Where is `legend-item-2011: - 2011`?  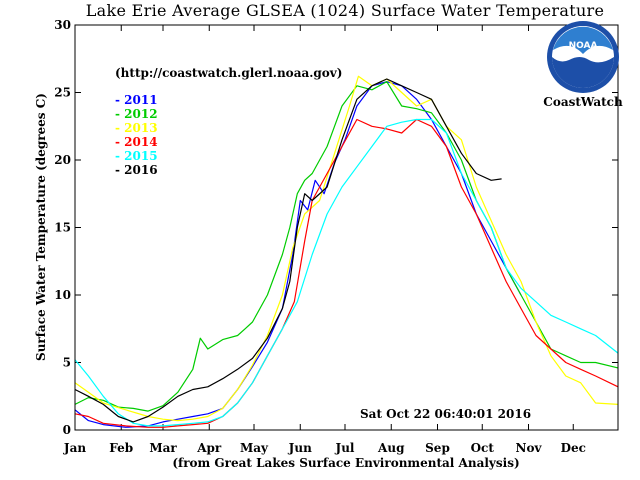
legend-item-2011: - 2011 is located at coordinates (136, 100).